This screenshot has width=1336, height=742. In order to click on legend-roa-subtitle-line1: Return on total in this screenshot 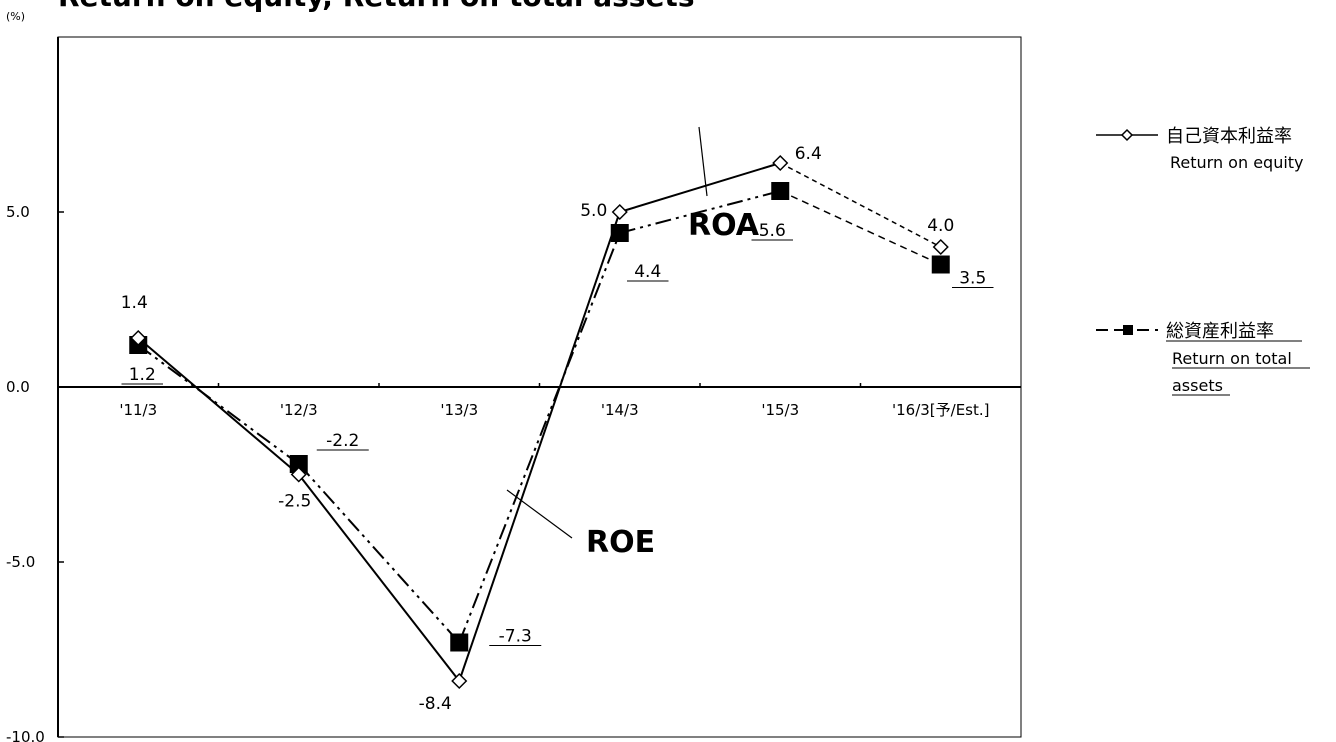, I will do `click(1232, 358)`.